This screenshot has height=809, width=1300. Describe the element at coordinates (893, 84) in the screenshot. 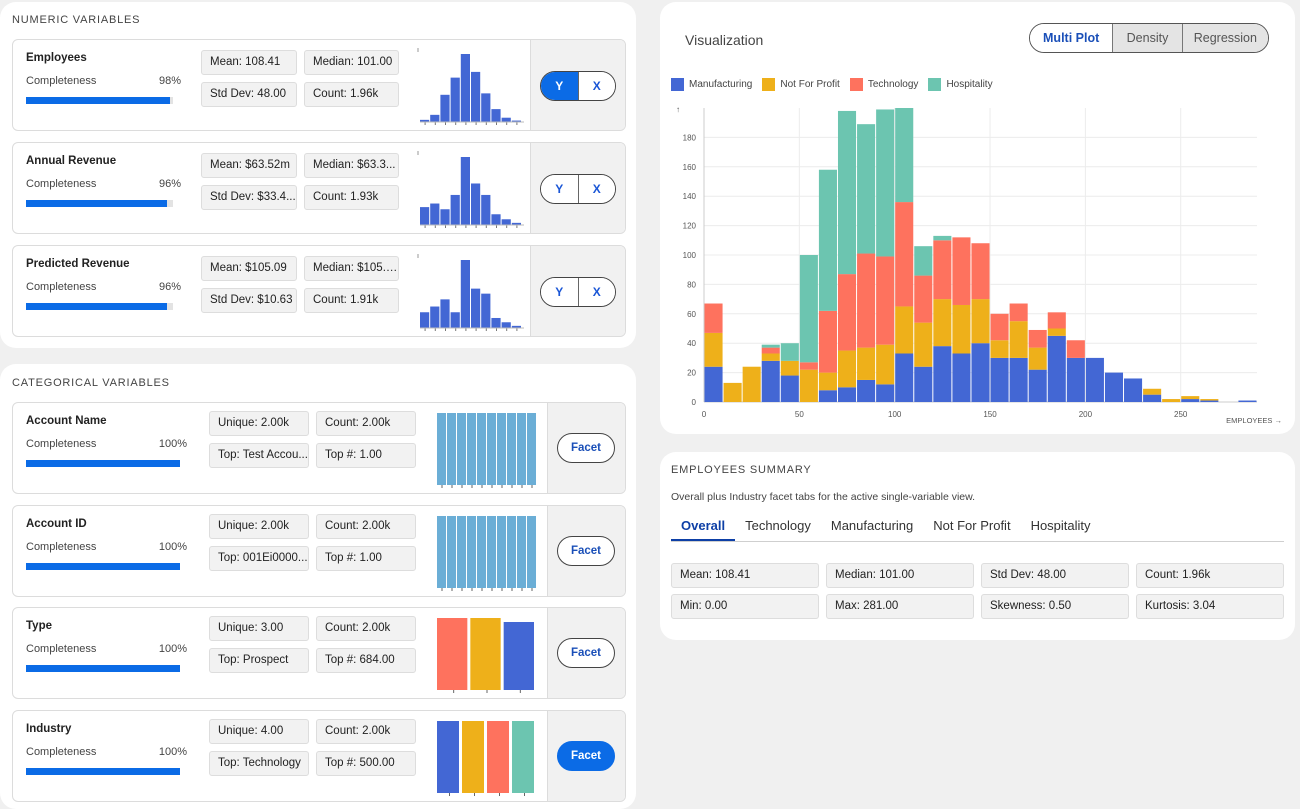

I see `legend-label: Technology` at that location.